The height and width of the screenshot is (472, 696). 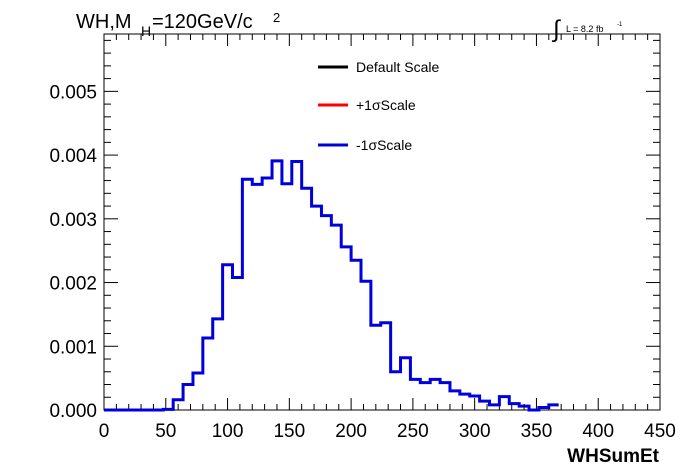 I want to click on x-tick-label: 250, so click(x=413, y=431).